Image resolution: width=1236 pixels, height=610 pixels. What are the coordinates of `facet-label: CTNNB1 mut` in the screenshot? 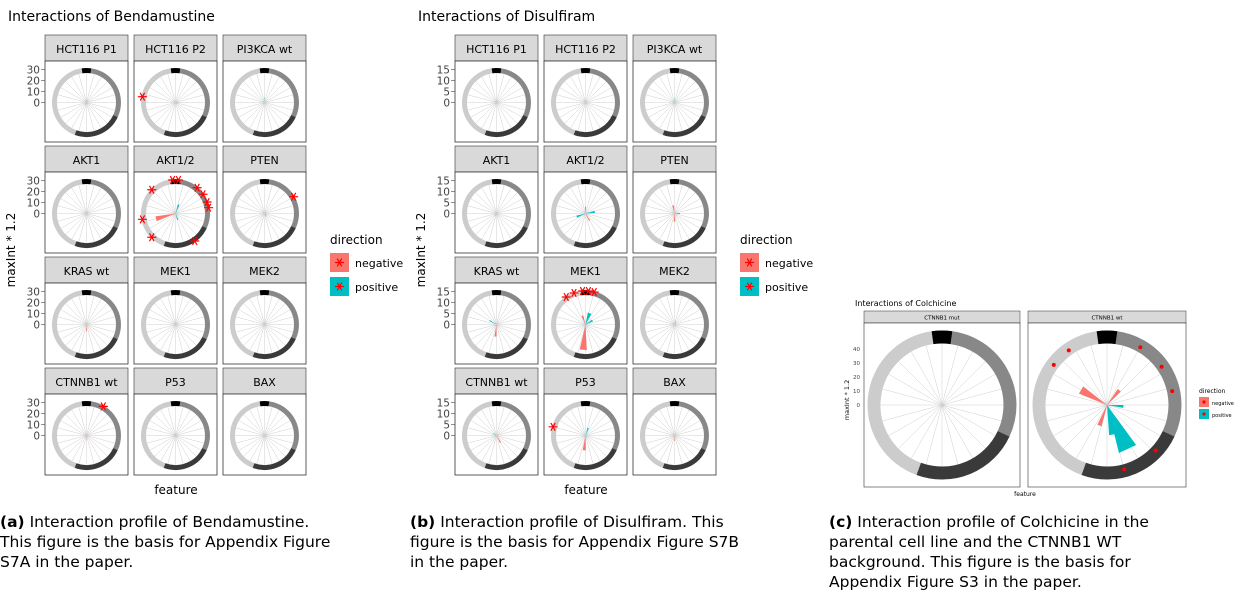 It's located at (942, 319).